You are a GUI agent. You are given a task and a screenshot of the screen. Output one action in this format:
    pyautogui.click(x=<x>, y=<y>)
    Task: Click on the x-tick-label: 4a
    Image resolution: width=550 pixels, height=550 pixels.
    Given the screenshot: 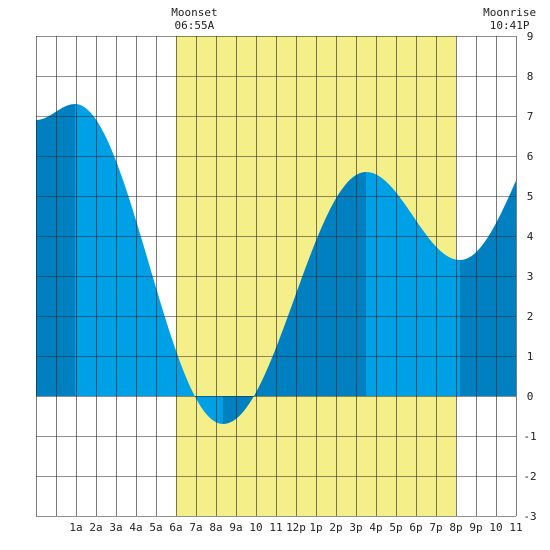 What is the action you would take?
    pyautogui.click(x=135, y=527)
    